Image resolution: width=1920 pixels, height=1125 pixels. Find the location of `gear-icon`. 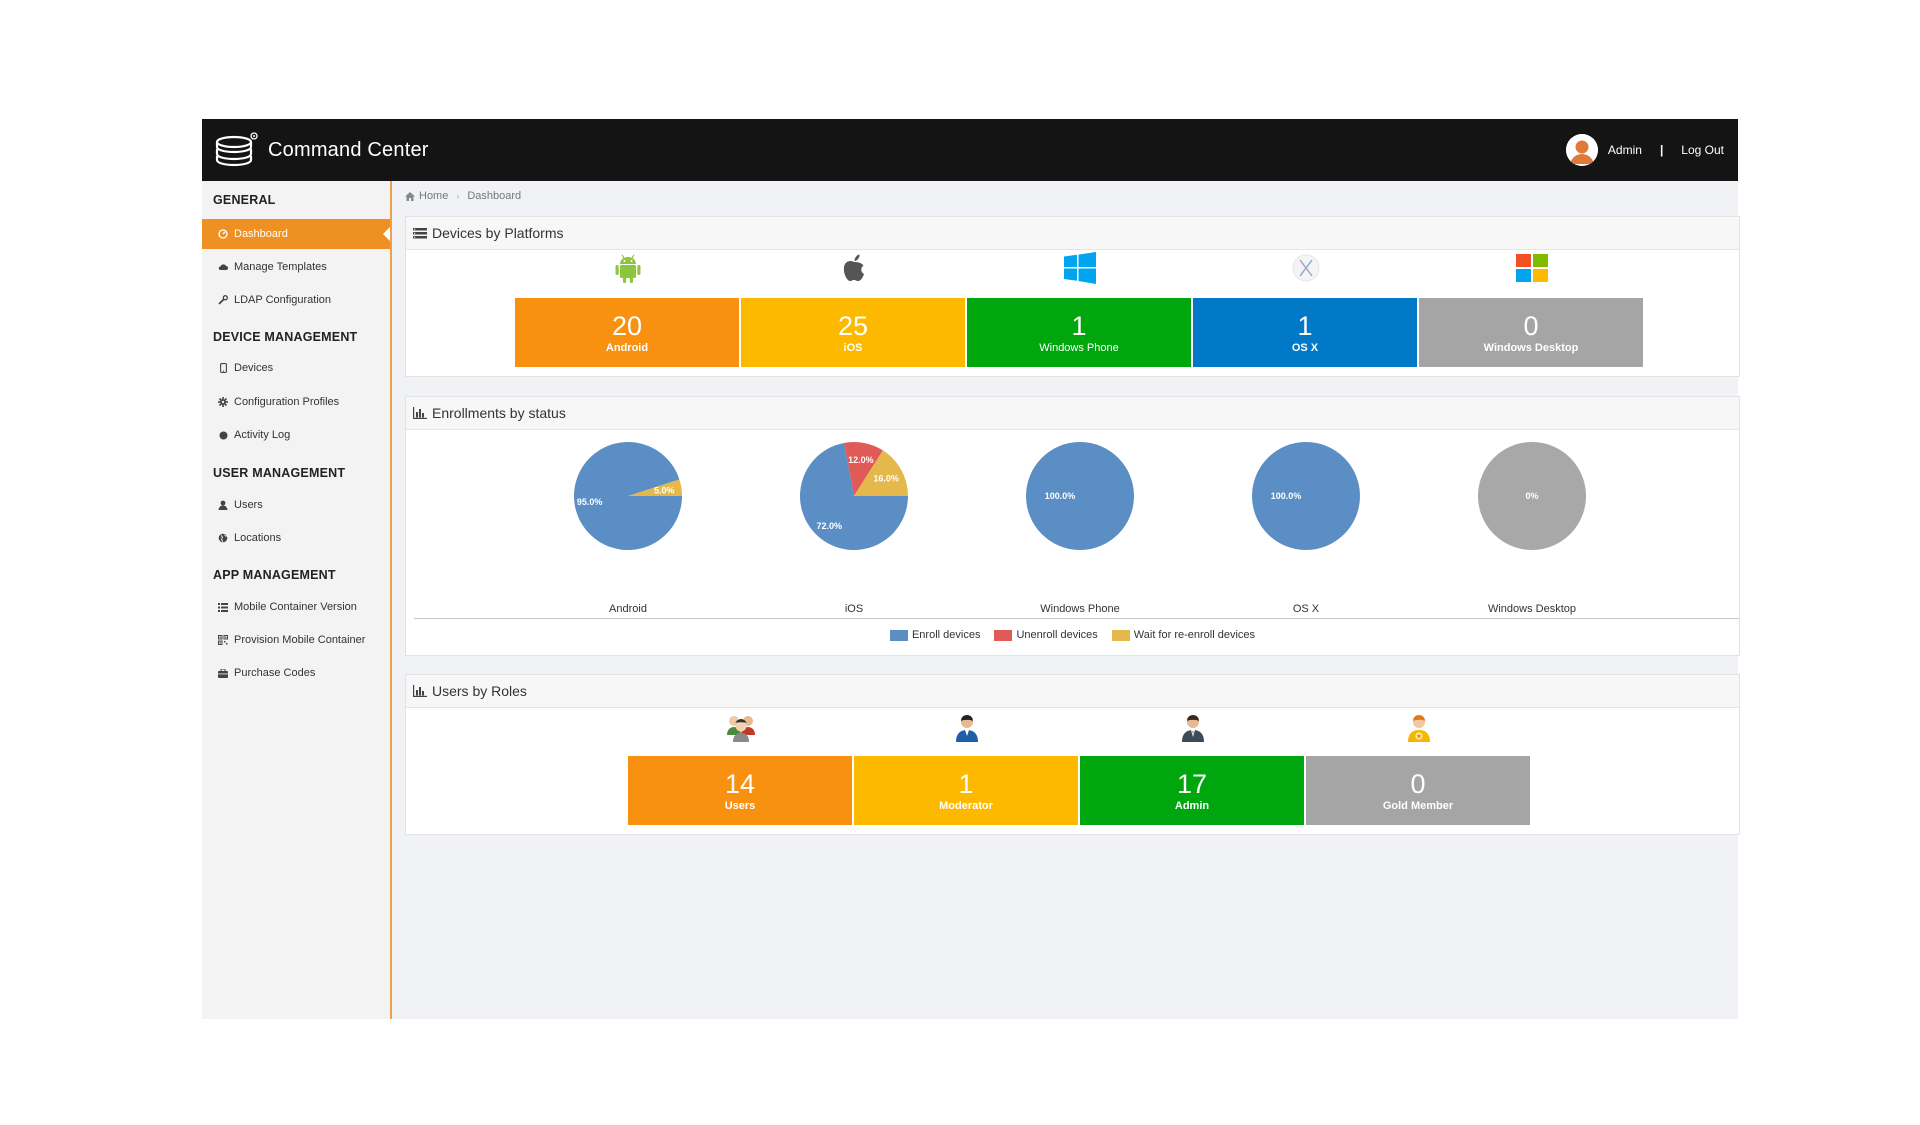

gear-icon is located at coordinates (223, 402).